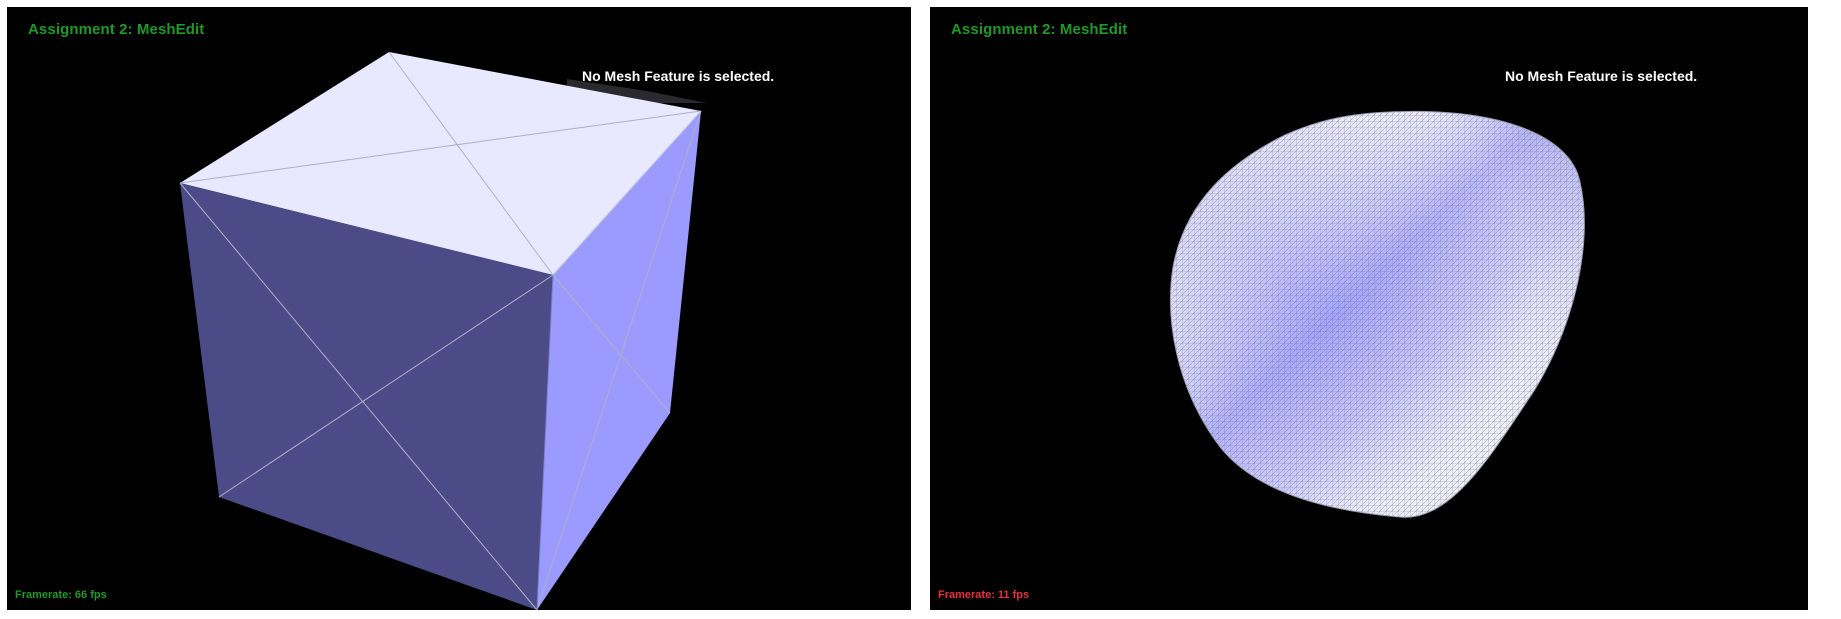  What do you see at coordinates (984, 595) in the screenshot?
I see `framerate-readout: Framerate: 11 fps` at bounding box center [984, 595].